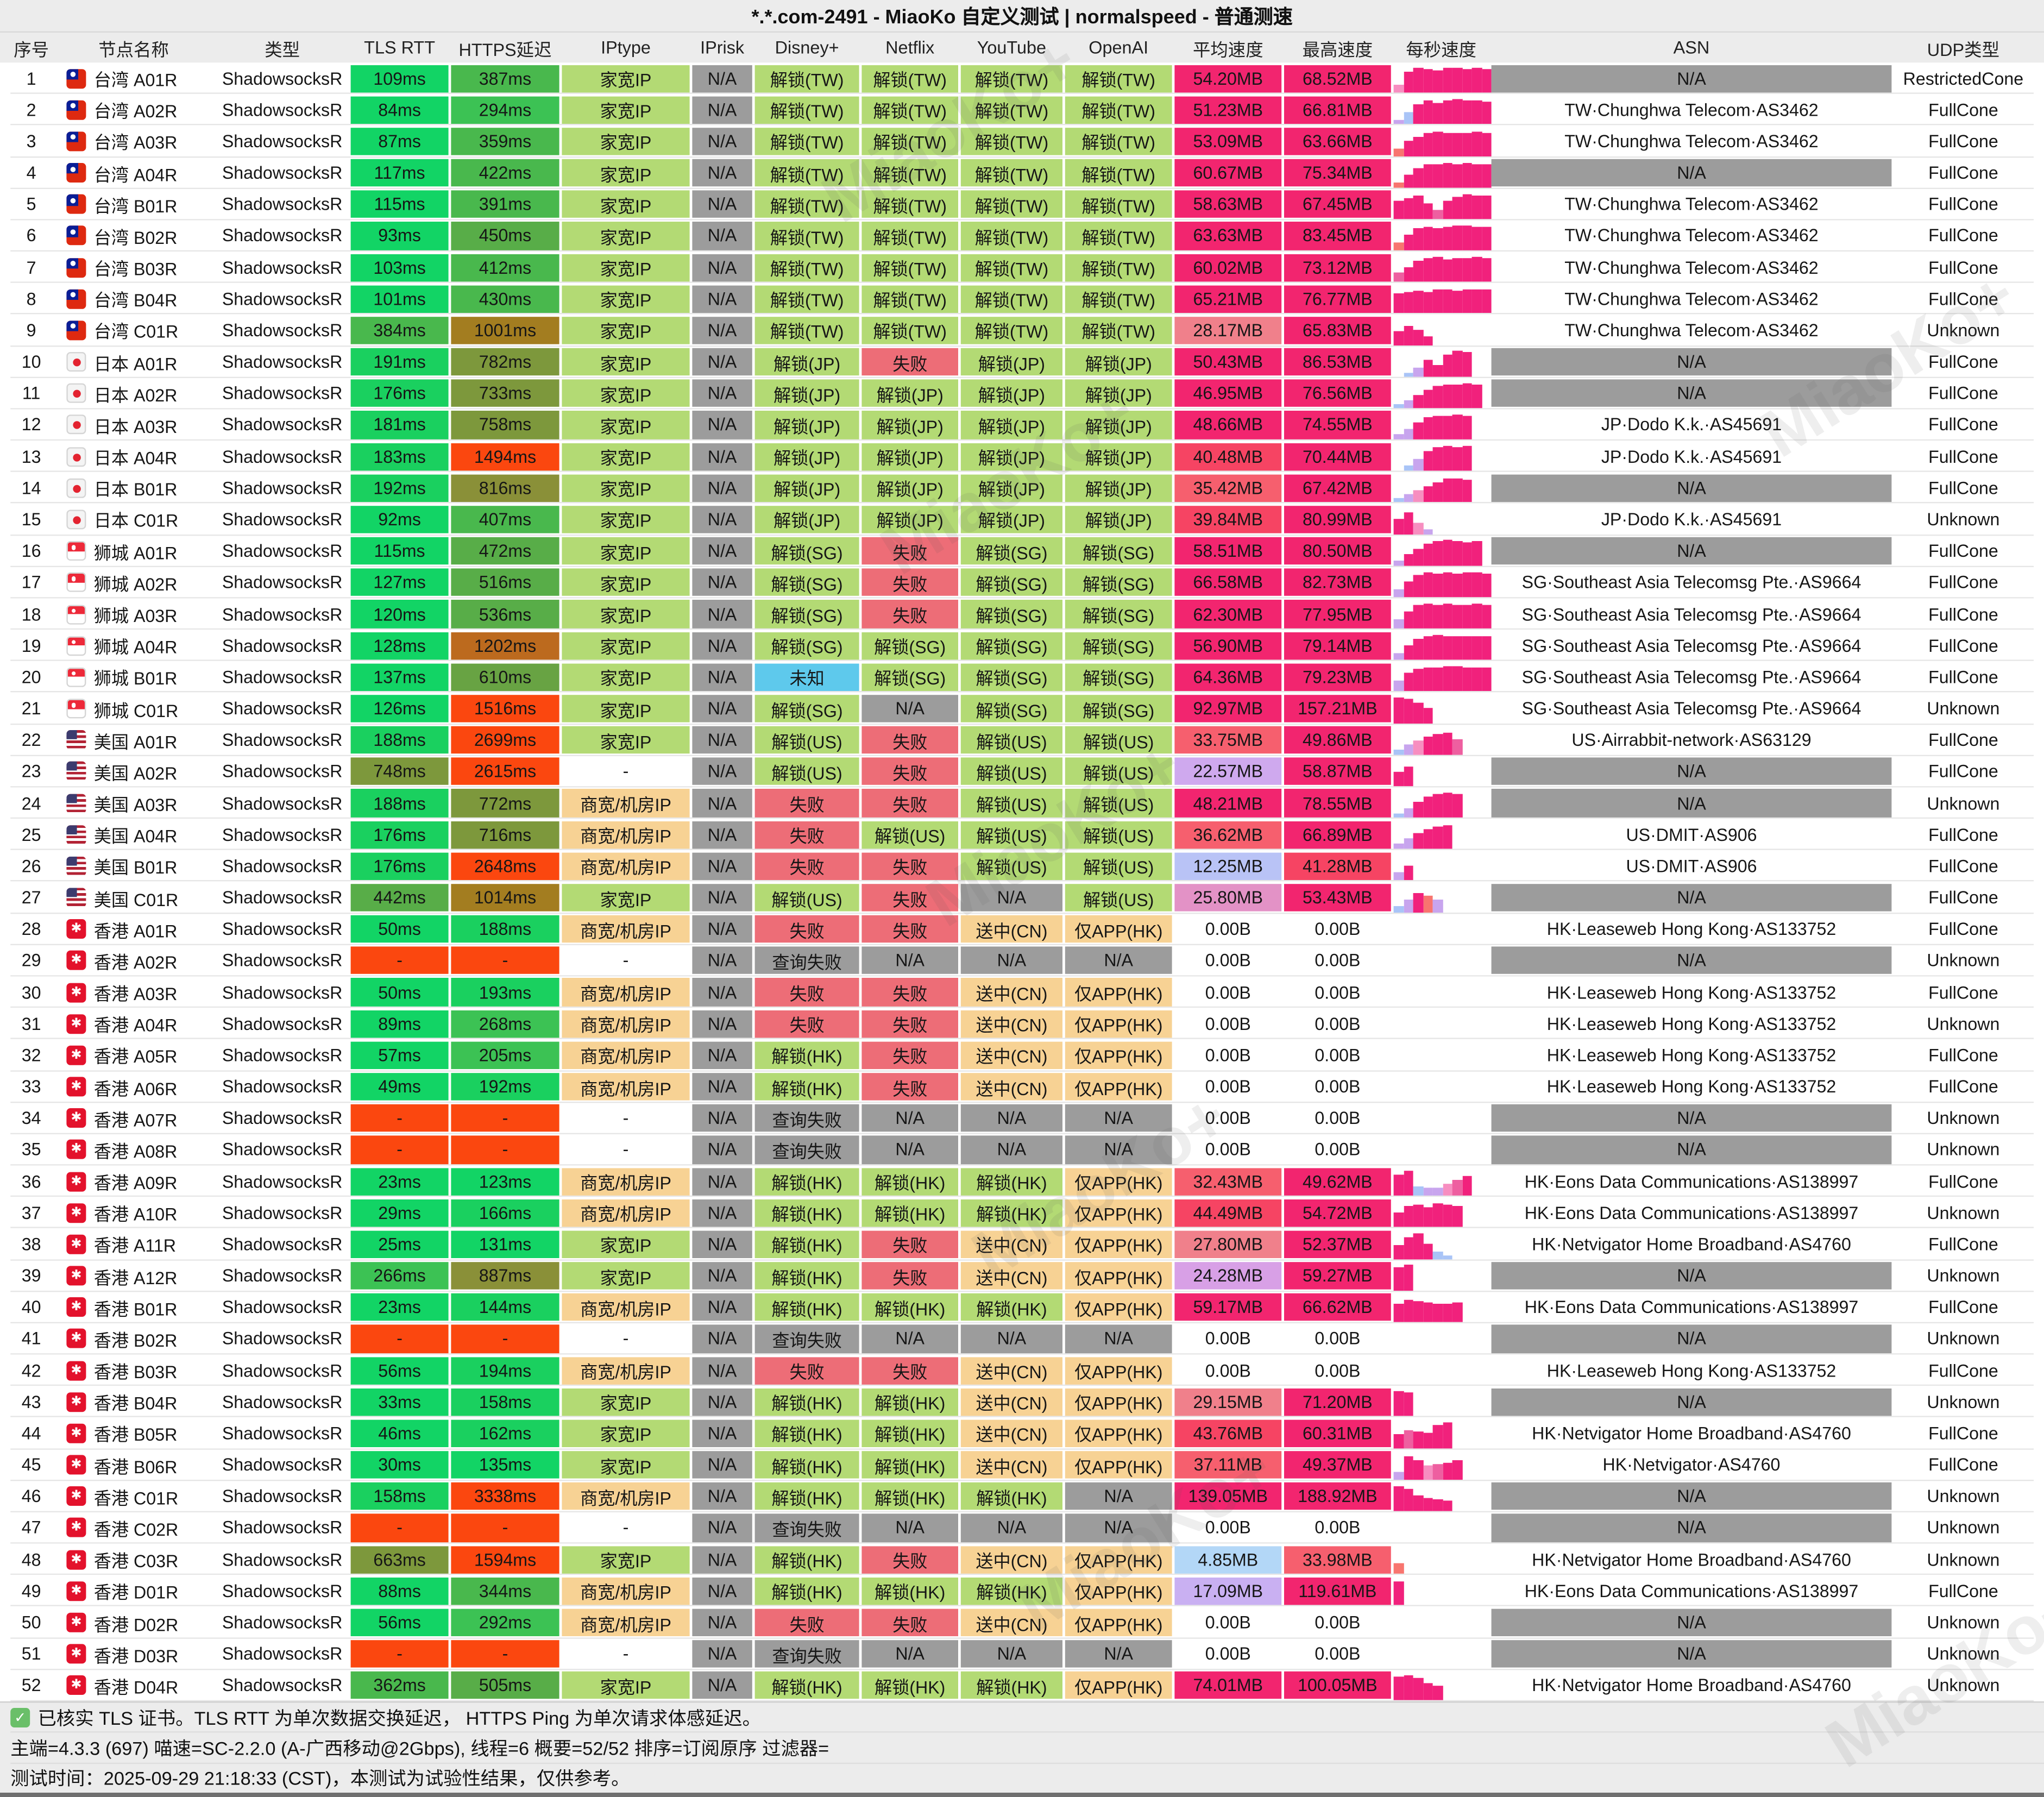  I want to click on cell-openai: 解锁(SG), so click(1118, 614).